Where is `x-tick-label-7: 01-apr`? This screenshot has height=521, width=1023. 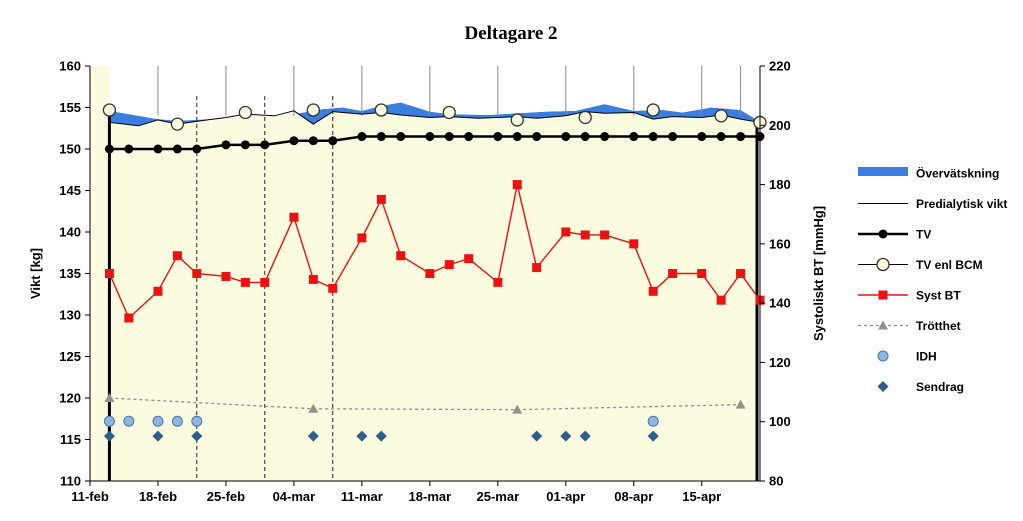
x-tick-label-7: 01-apr is located at coordinates (565, 496).